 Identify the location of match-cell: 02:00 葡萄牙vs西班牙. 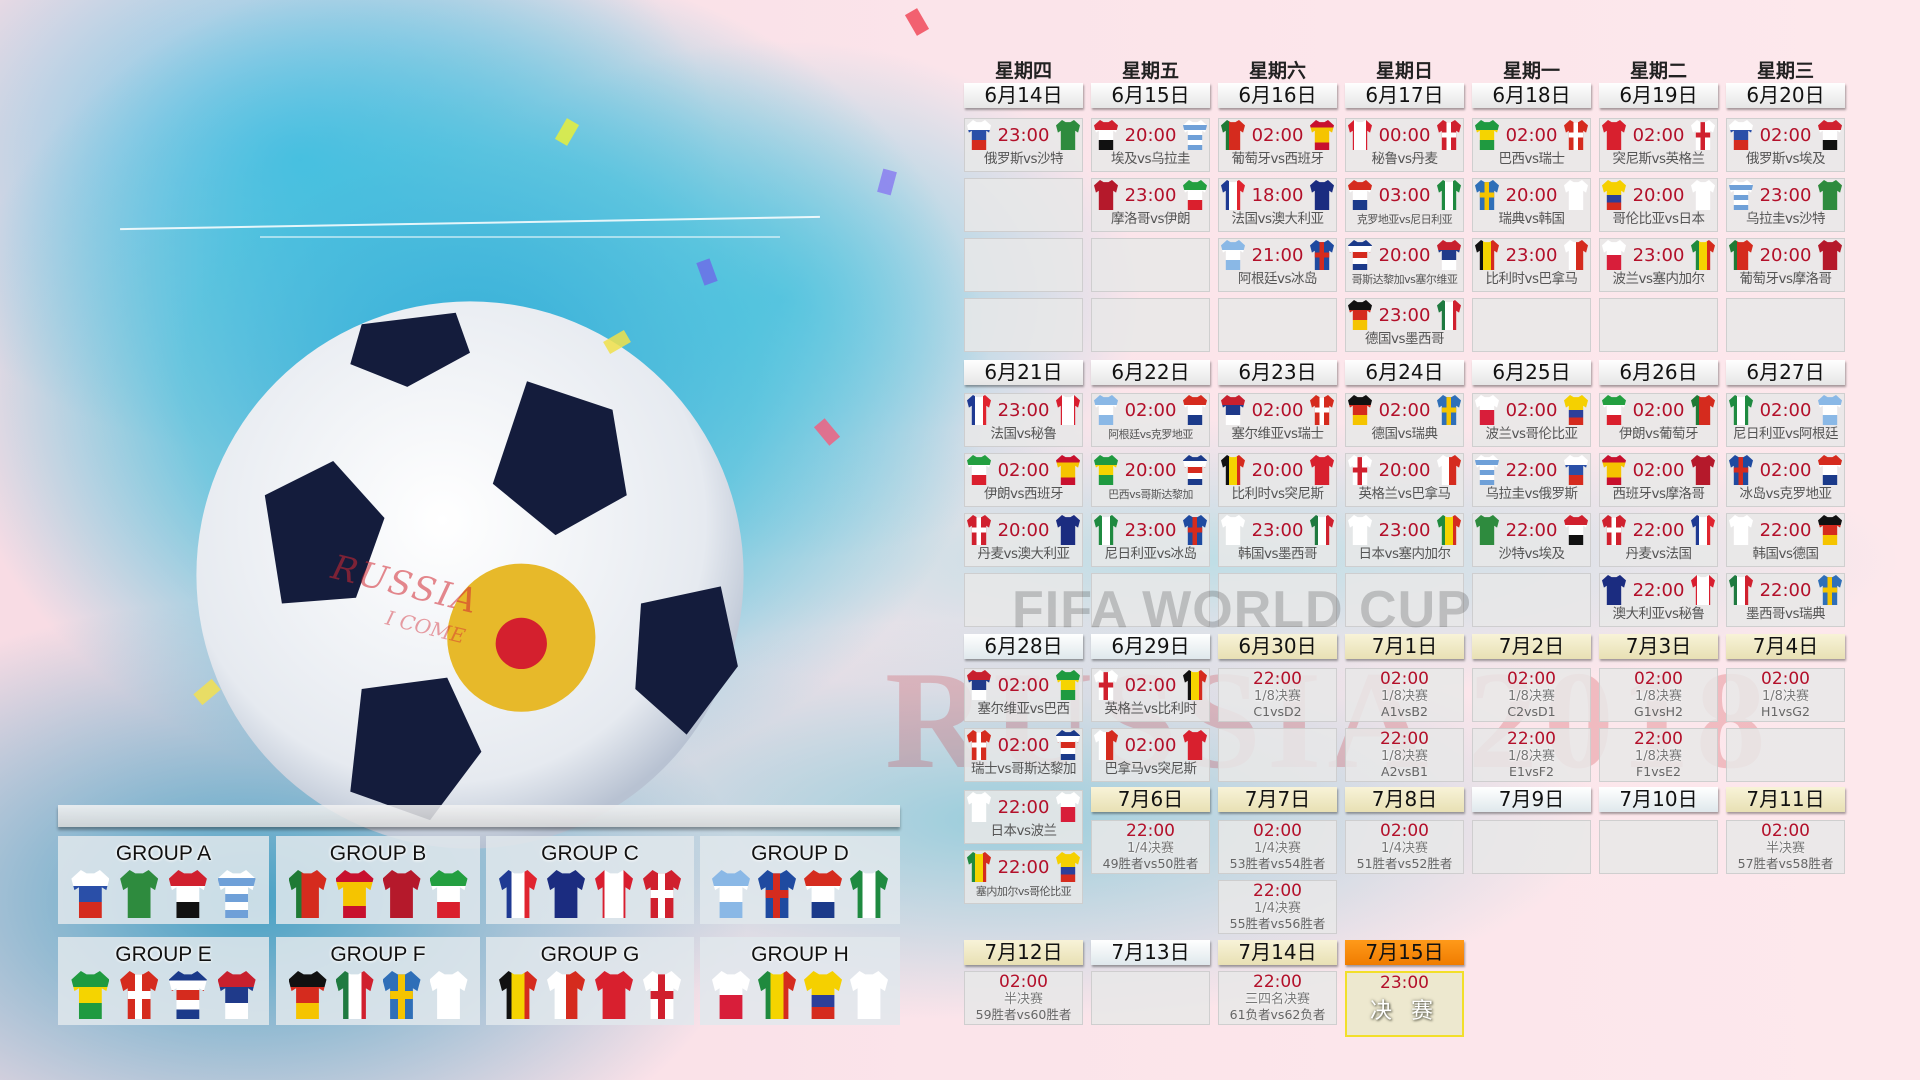
(1277, 145).